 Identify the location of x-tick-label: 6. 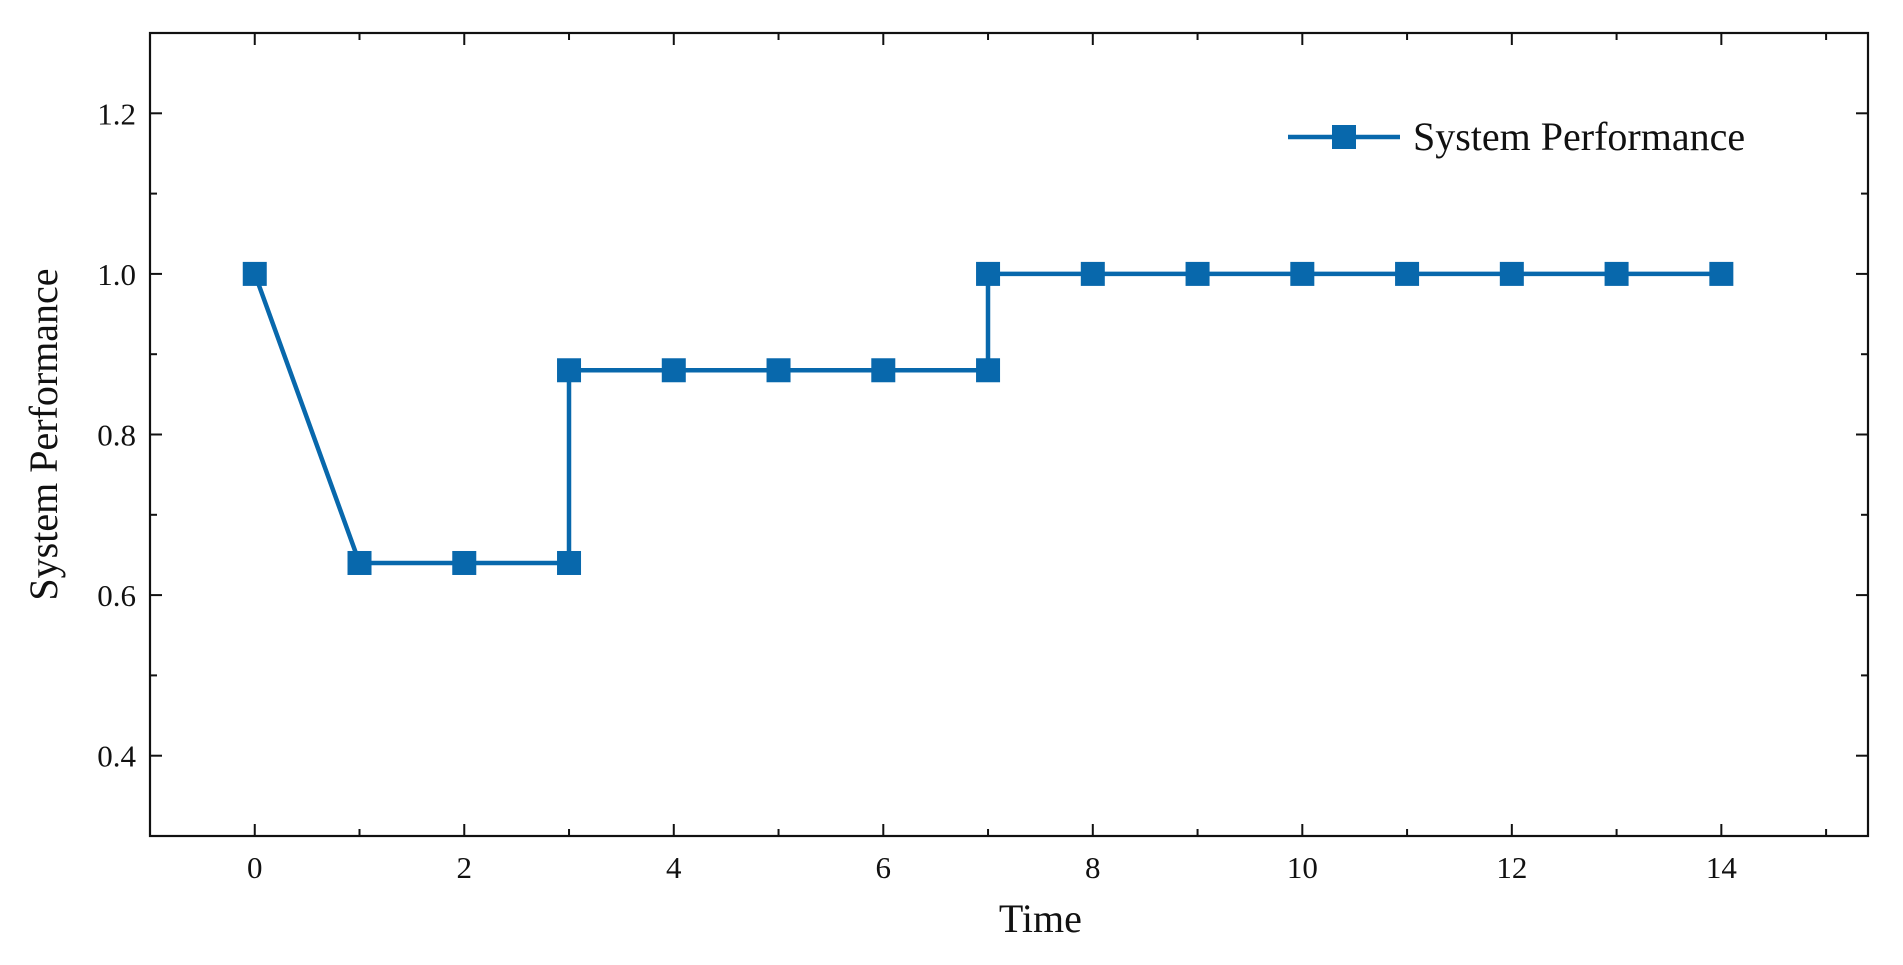
(884, 867).